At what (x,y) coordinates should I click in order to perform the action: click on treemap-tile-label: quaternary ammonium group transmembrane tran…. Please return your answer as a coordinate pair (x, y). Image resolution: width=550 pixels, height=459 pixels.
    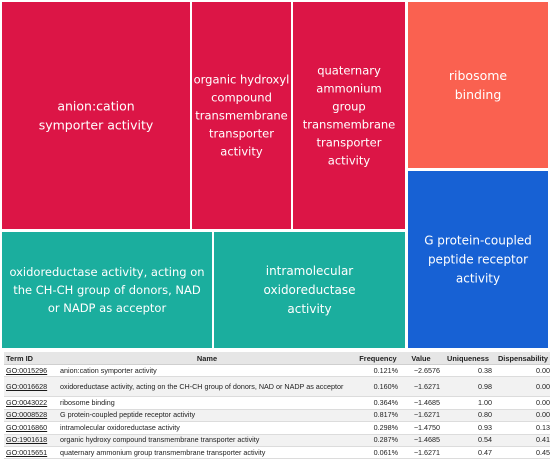
    Looking at the image, I should click on (349, 116).